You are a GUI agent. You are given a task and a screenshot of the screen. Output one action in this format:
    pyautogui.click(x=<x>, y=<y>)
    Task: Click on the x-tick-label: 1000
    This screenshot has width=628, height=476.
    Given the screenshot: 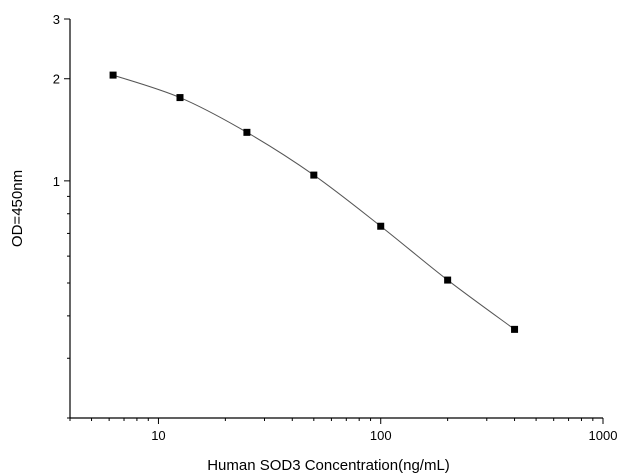 What is the action you would take?
    pyautogui.click(x=603, y=435)
    